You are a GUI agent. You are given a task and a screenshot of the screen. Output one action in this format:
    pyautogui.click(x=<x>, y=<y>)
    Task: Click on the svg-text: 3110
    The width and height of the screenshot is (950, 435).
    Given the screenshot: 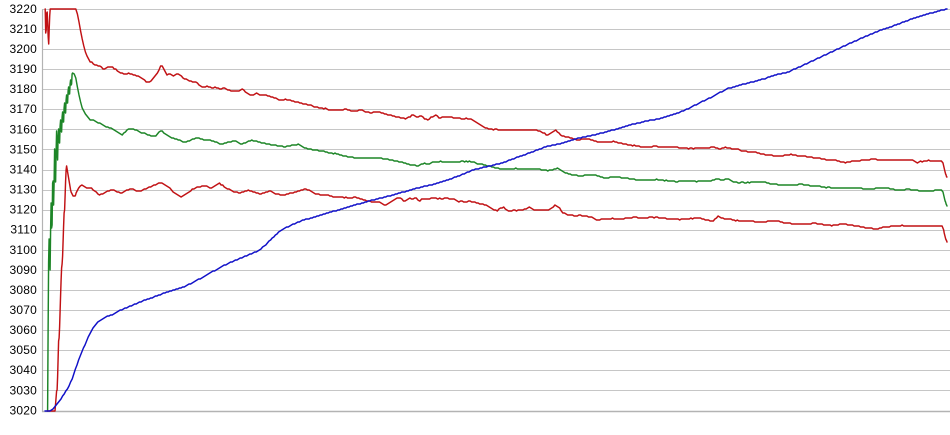 What is the action you would take?
    pyautogui.click(x=23, y=230)
    